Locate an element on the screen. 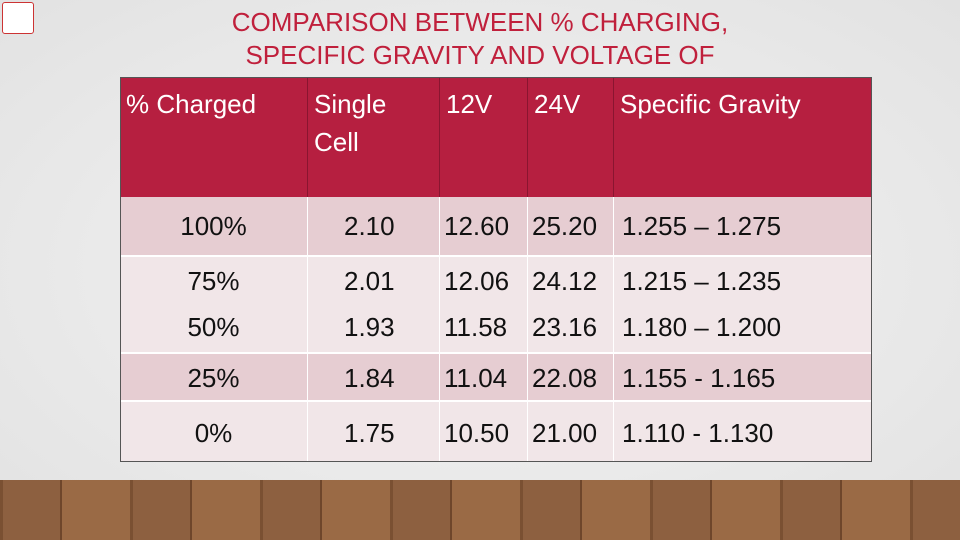 This screenshot has height=540, width=960. table-cell: 12.60 is located at coordinates (484, 226).